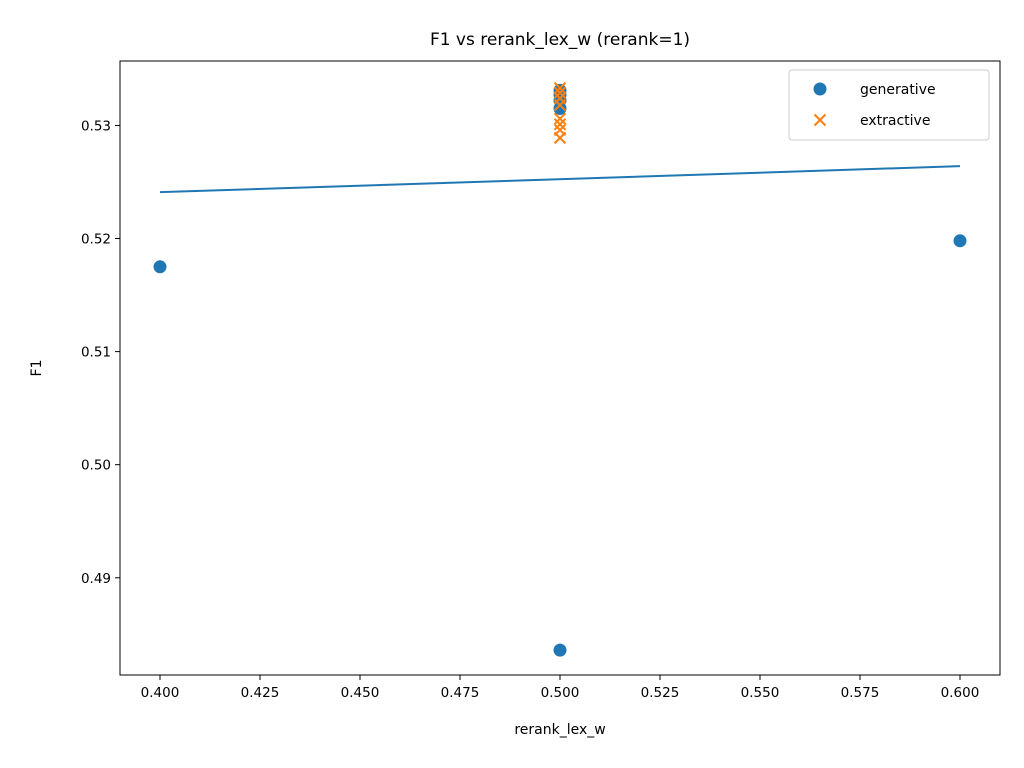 The image size is (1024, 768). What do you see at coordinates (660, 693) in the screenshot?
I see `x-tick-label: 0.525` at bounding box center [660, 693].